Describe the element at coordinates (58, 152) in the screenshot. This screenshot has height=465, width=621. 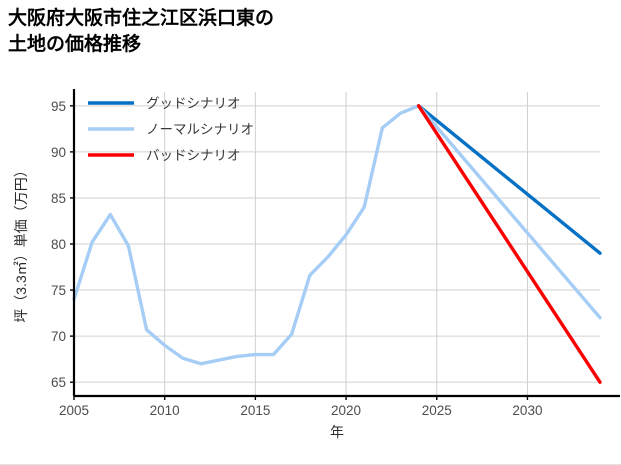
I see `y-tick-label: 90` at that location.